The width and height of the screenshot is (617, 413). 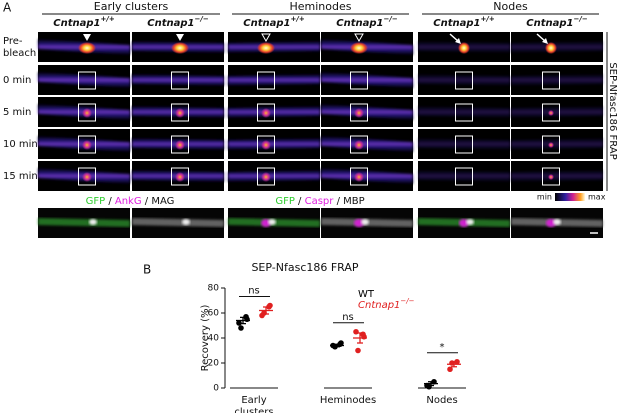 I want to click on row-label: Pre-, so click(x=13, y=41).